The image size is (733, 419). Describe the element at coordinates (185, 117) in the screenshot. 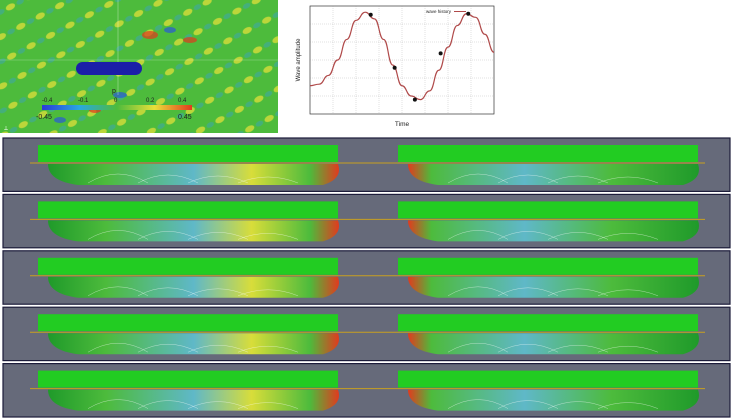

I see `colorbar-max-label: 0.45` at that location.